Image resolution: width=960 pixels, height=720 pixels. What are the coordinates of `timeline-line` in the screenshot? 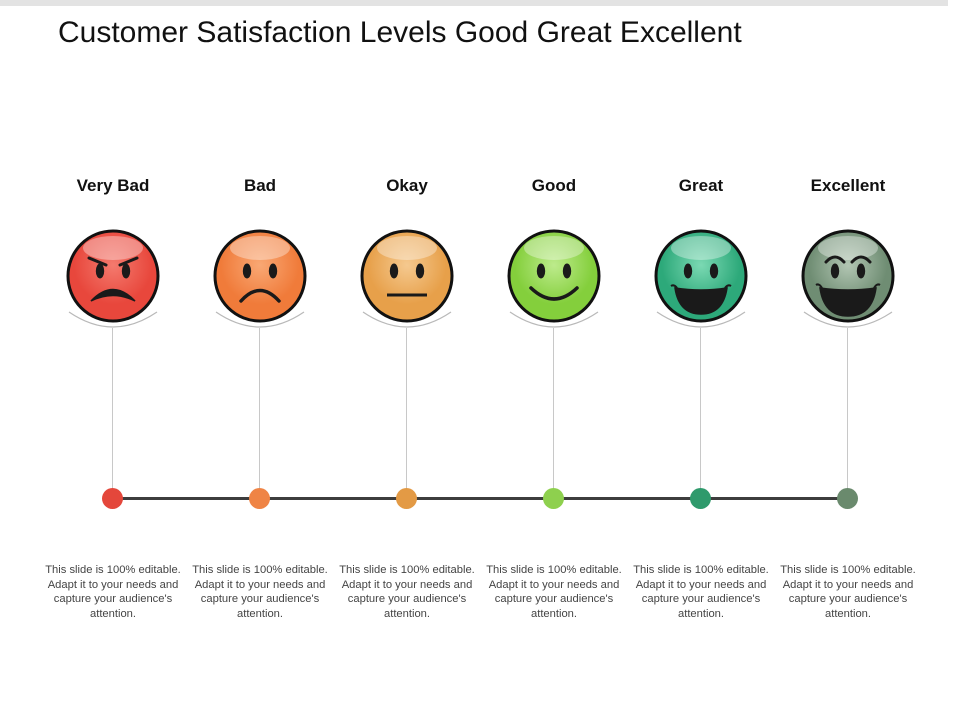 It's located at (480, 498).